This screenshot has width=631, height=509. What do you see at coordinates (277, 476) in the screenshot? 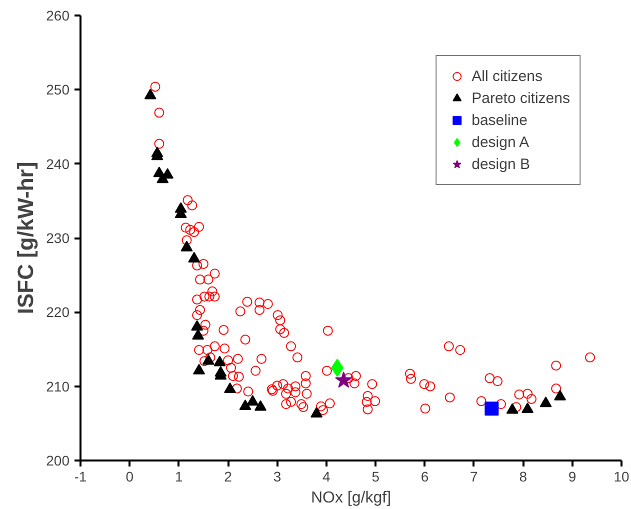
I see `x-tick-label: 3` at bounding box center [277, 476].